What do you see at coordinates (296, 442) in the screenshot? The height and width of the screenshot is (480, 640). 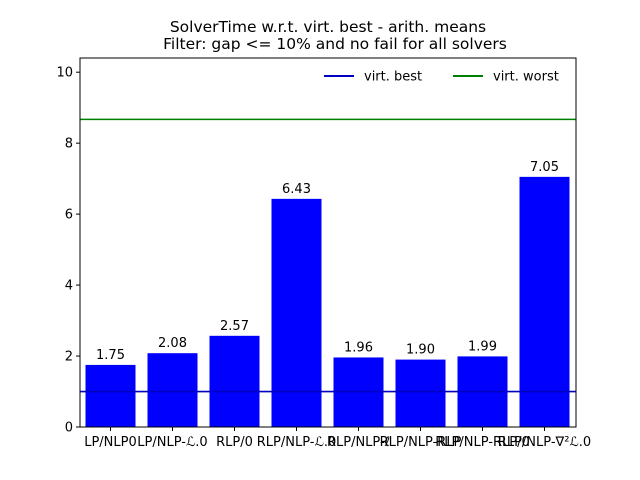 I see `x-tick-label: RLP/NLP-ℒ.0` at bounding box center [296, 442].